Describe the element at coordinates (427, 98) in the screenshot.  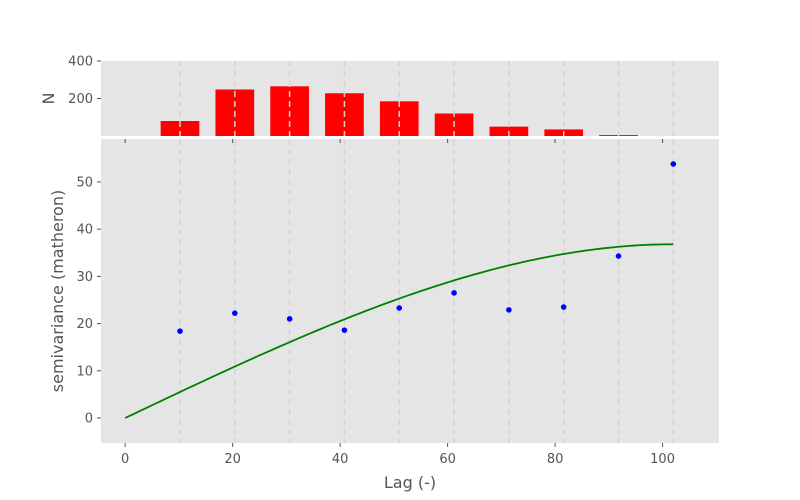
I see `histogram-gridlines` at that location.